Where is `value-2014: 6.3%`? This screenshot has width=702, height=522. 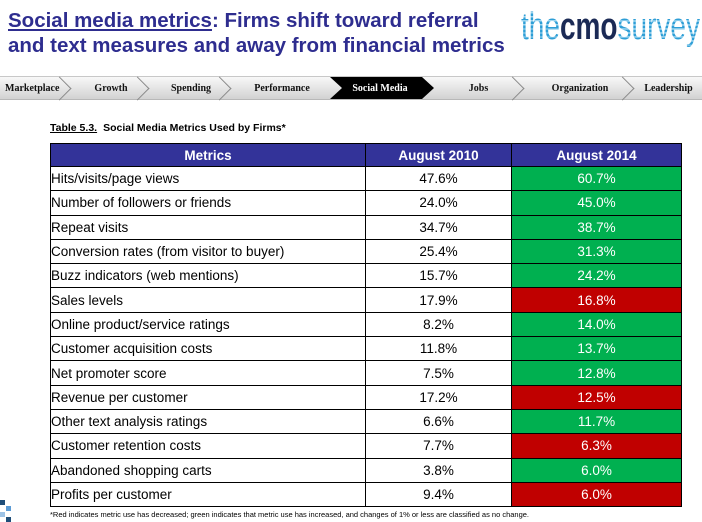 value-2014: 6.3% is located at coordinates (596, 446).